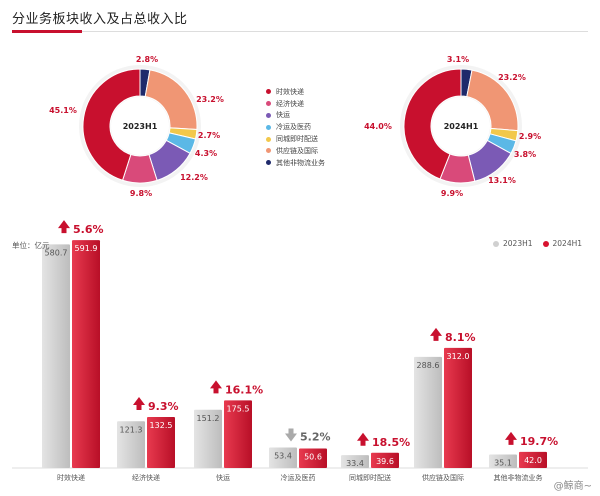 The image size is (600, 496). Describe the element at coordinates (283, 115) in the screenshot. I see `legend-label: 快运` at that location.